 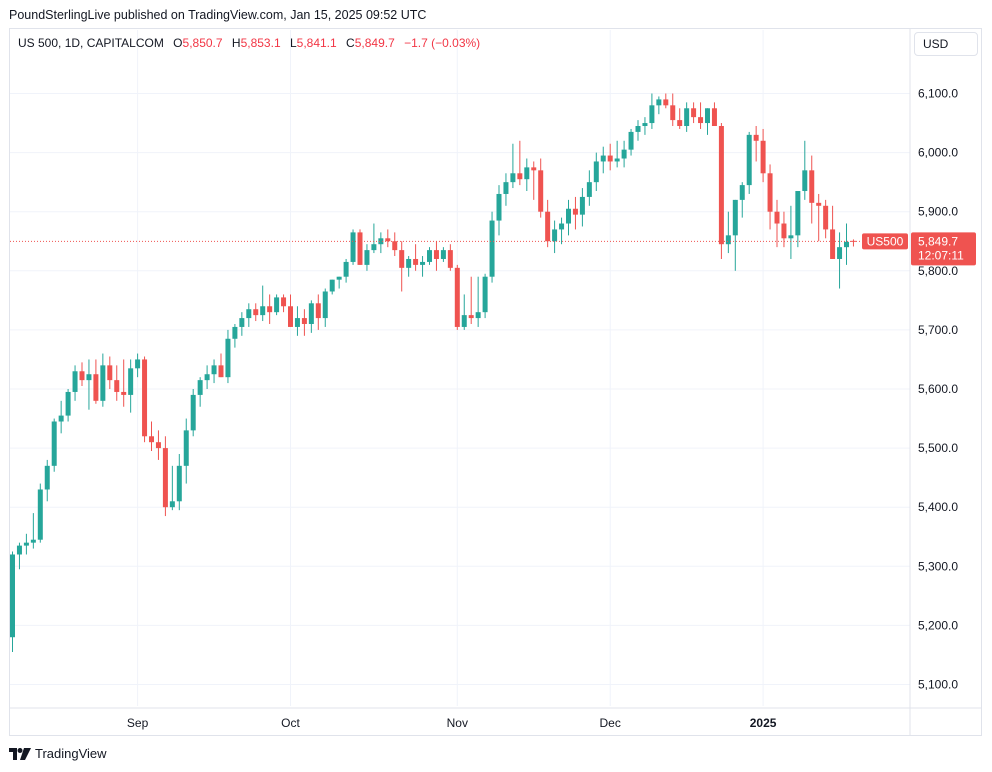 I want to click on last-price-label: 5,849.7, so click(x=938, y=241).